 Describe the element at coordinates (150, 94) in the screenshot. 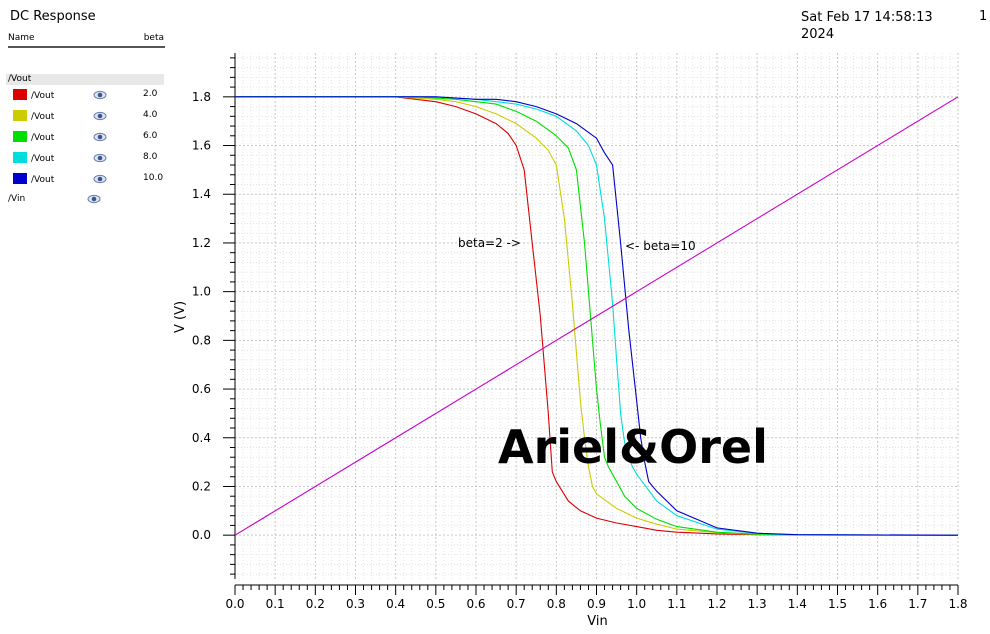

I see `legend-item-value: 2.0` at that location.